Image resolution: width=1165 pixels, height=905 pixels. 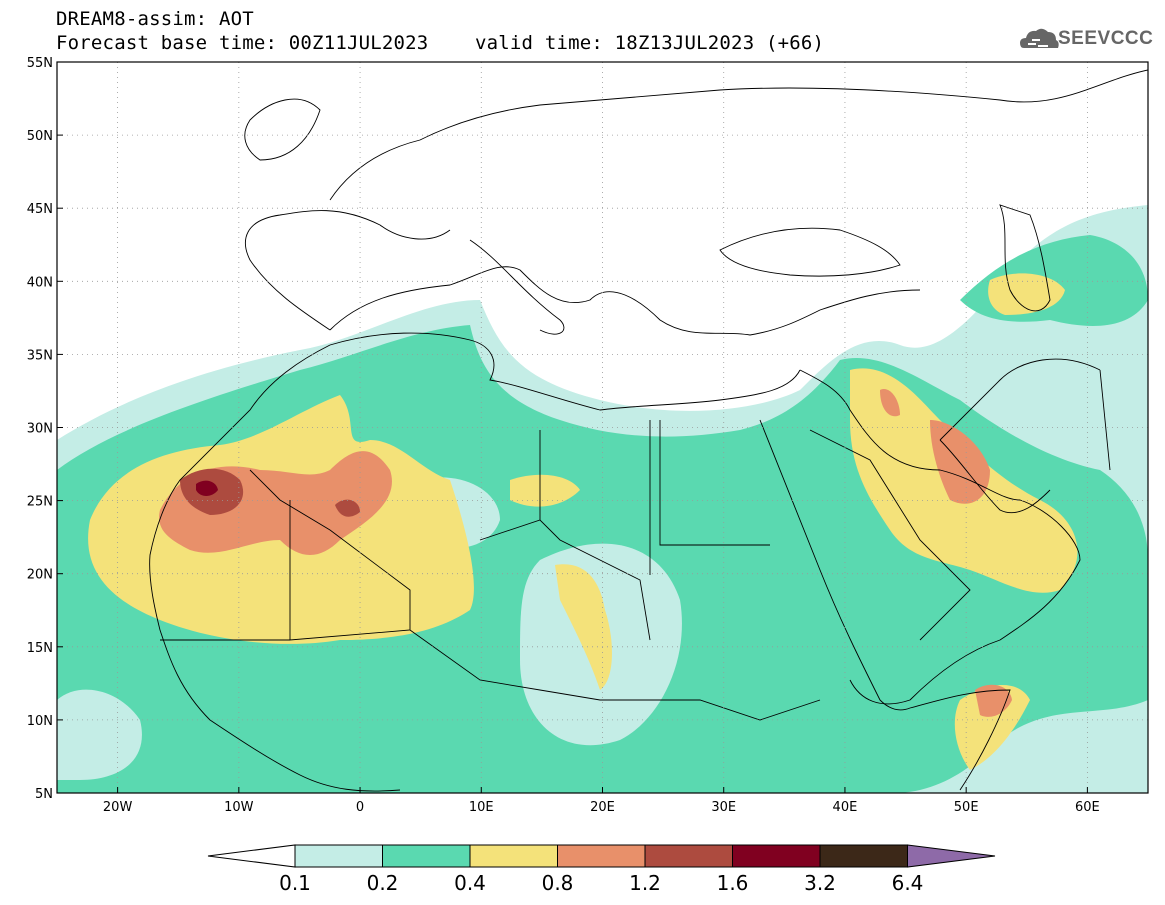 I want to click on coast-uk, so click(x=282, y=129).